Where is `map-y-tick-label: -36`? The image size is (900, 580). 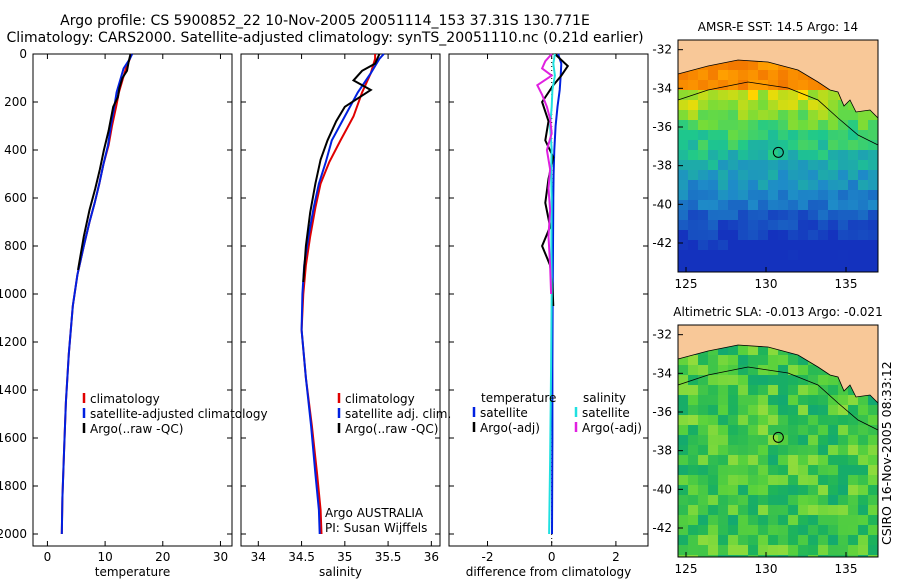 map-y-tick-label: -36 is located at coordinates (662, 127).